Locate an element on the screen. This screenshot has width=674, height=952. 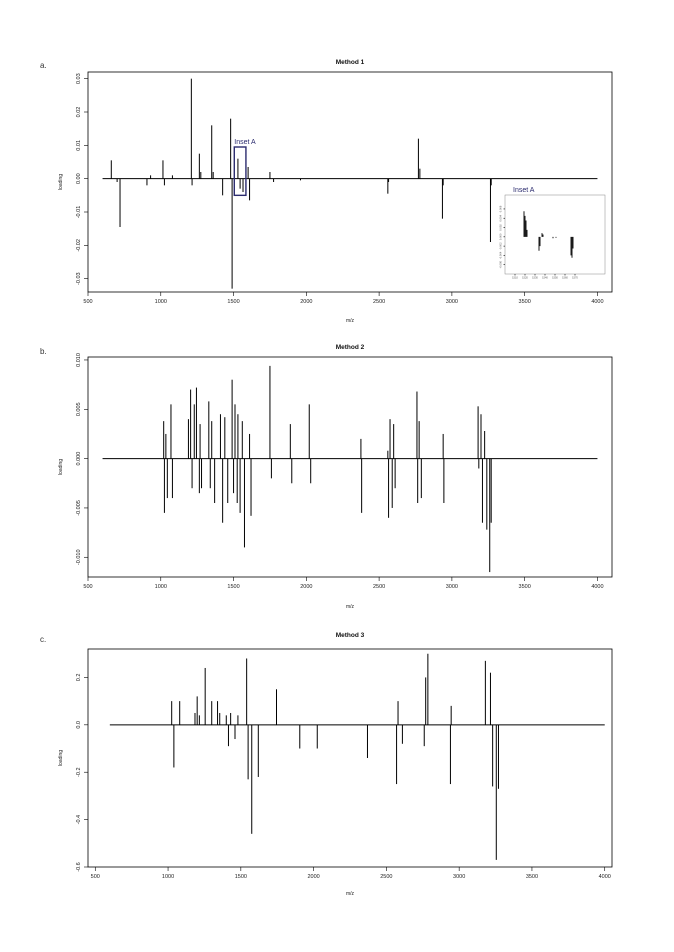
inset-y-tick-label: -0.006 is located at coordinates (501, 264).